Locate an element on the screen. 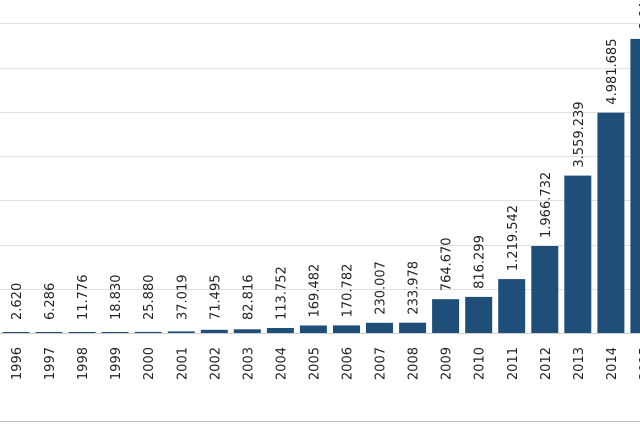 The width and height of the screenshot is (640, 425). value-label-2000: 25.880 is located at coordinates (149, 298).